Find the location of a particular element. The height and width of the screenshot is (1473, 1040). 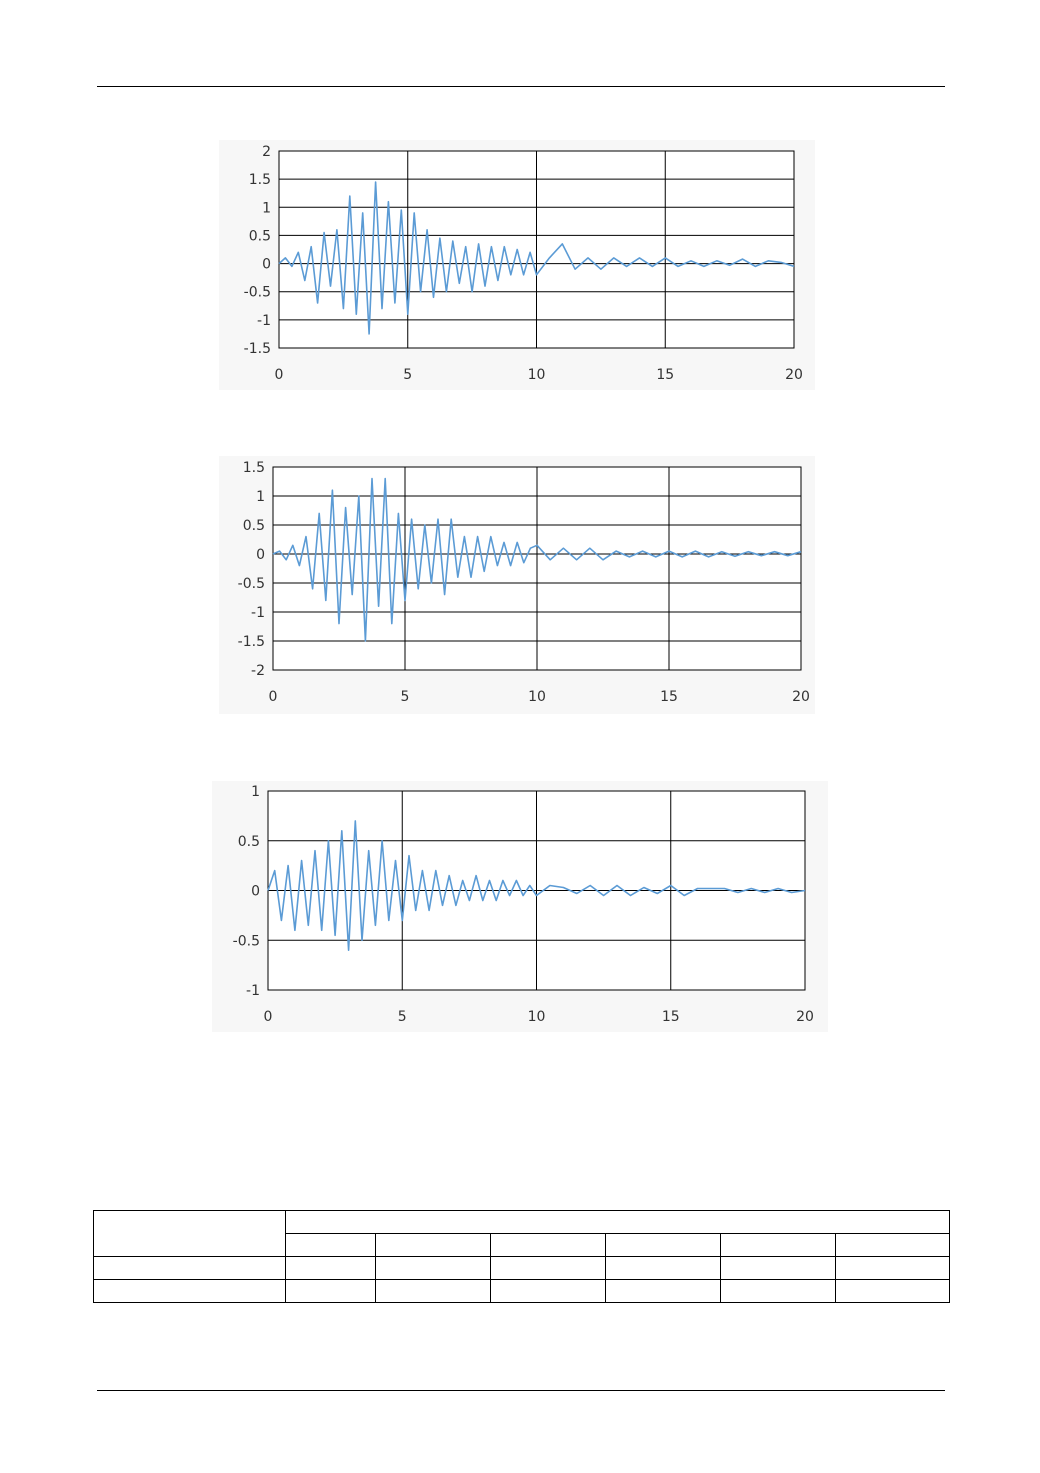

y-tick-label: 2 is located at coordinates (266, 152).